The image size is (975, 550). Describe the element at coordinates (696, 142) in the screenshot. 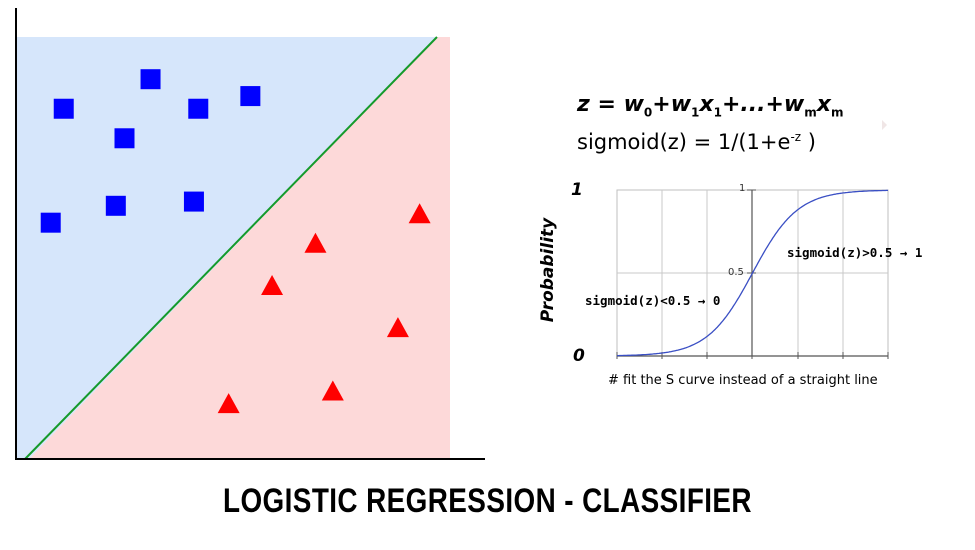

I see `sigmoid-definition: sigmoid(z) = 1/(1+e-z )` at that location.